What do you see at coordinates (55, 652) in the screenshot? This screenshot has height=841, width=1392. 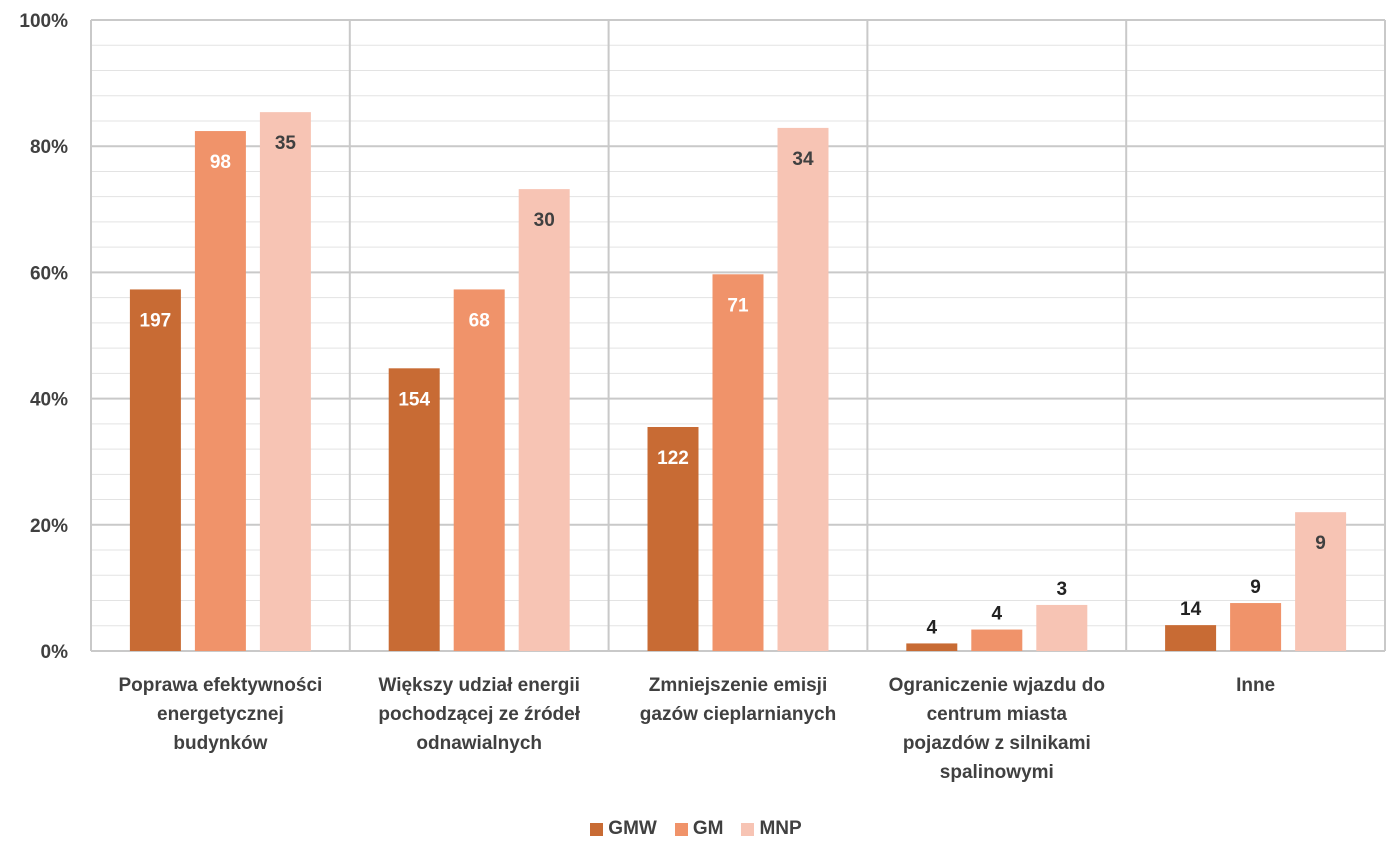 I see `y-tick-label: 0%` at bounding box center [55, 652].